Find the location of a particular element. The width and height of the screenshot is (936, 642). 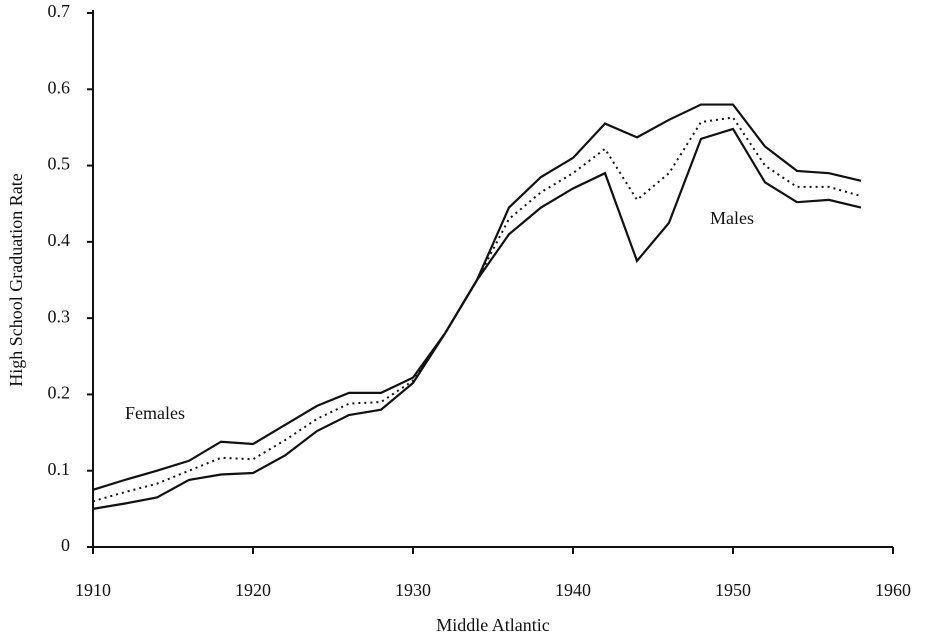

y-tick-label: 0.6 is located at coordinates (59, 87).